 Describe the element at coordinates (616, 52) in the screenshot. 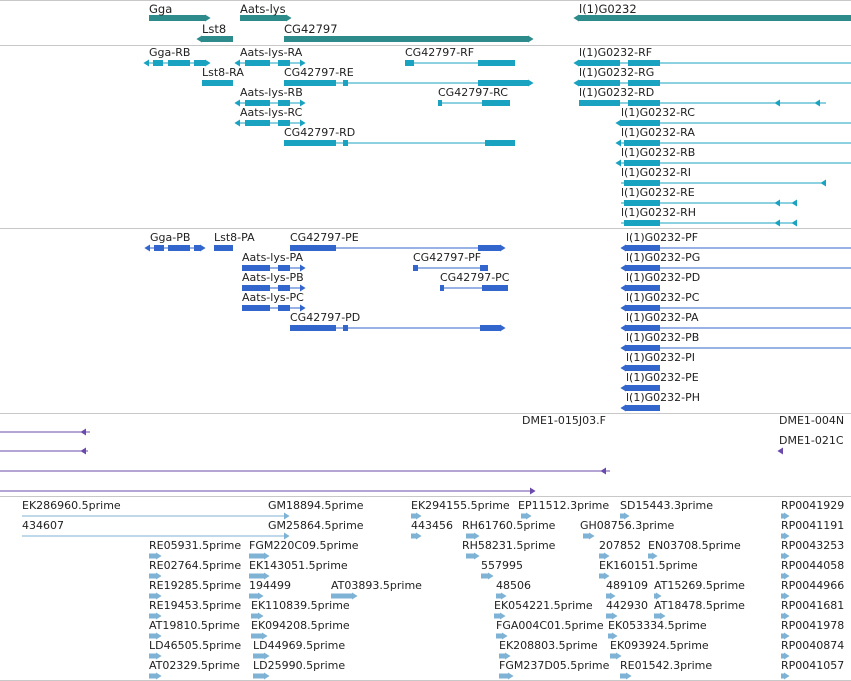

I see `transcript-label: l(1)G0232-RF` at that location.